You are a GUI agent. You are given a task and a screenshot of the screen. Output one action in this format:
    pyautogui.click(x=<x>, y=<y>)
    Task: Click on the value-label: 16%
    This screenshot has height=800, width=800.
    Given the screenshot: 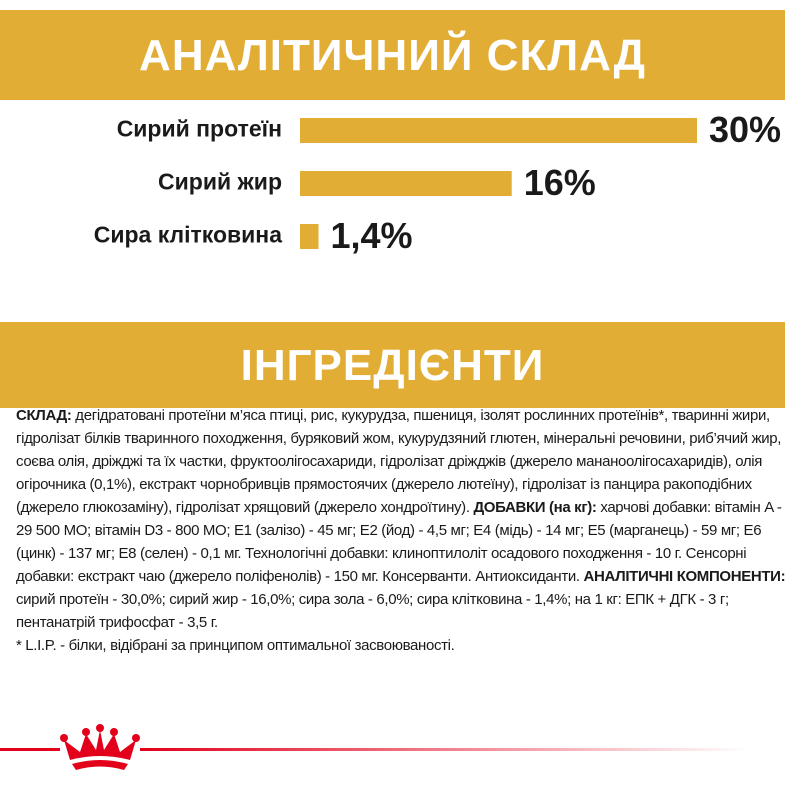 What is the action you would take?
    pyautogui.click(x=560, y=182)
    